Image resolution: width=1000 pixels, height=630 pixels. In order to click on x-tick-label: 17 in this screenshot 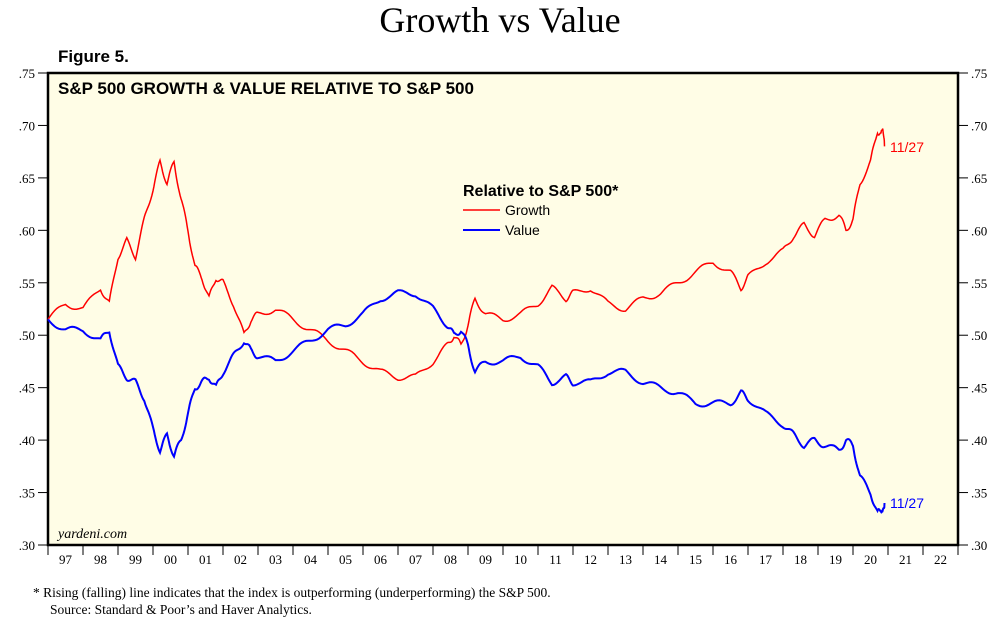, I will do `click(766, 559)`.